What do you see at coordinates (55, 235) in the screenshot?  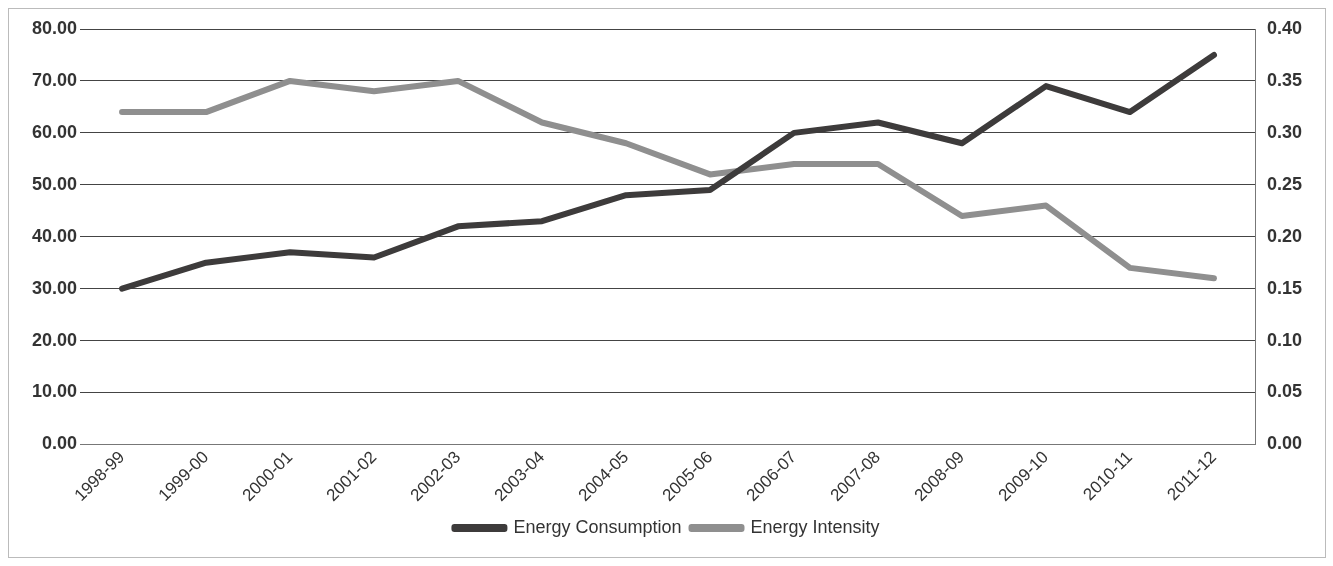 I see `y-tick-label: 40.00` at bounding box center [55, 235].